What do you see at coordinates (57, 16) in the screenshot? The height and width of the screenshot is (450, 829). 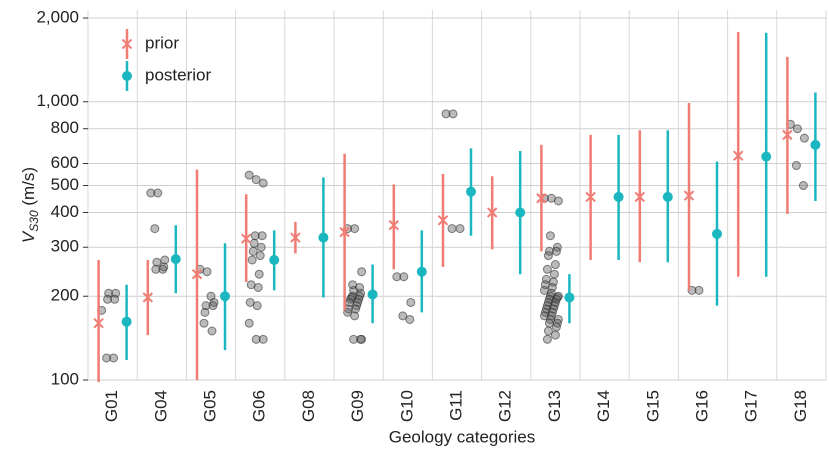 I see `y-tick-label: 2,000` at bounding box center [57, 16].